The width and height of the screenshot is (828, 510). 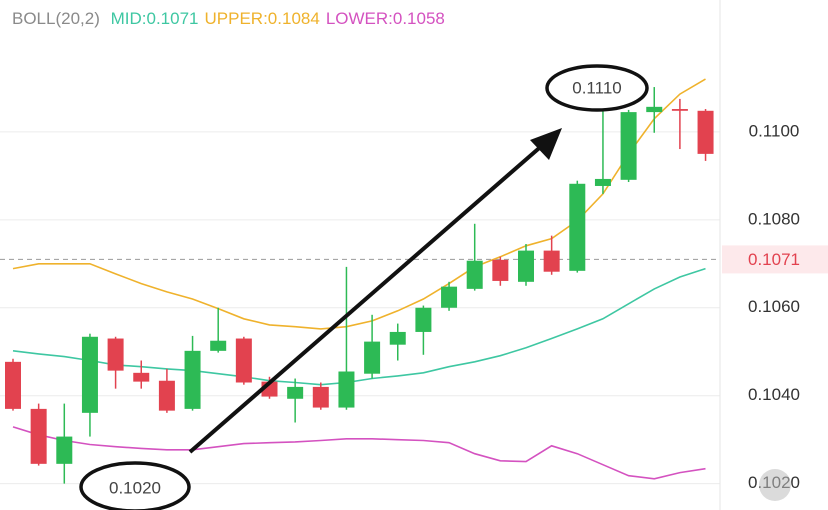 What do you see at coordinates (262, 18) in the screenshot?
I see `legend-entry: UPPER:0.1084` at bounding box center [262, 18].